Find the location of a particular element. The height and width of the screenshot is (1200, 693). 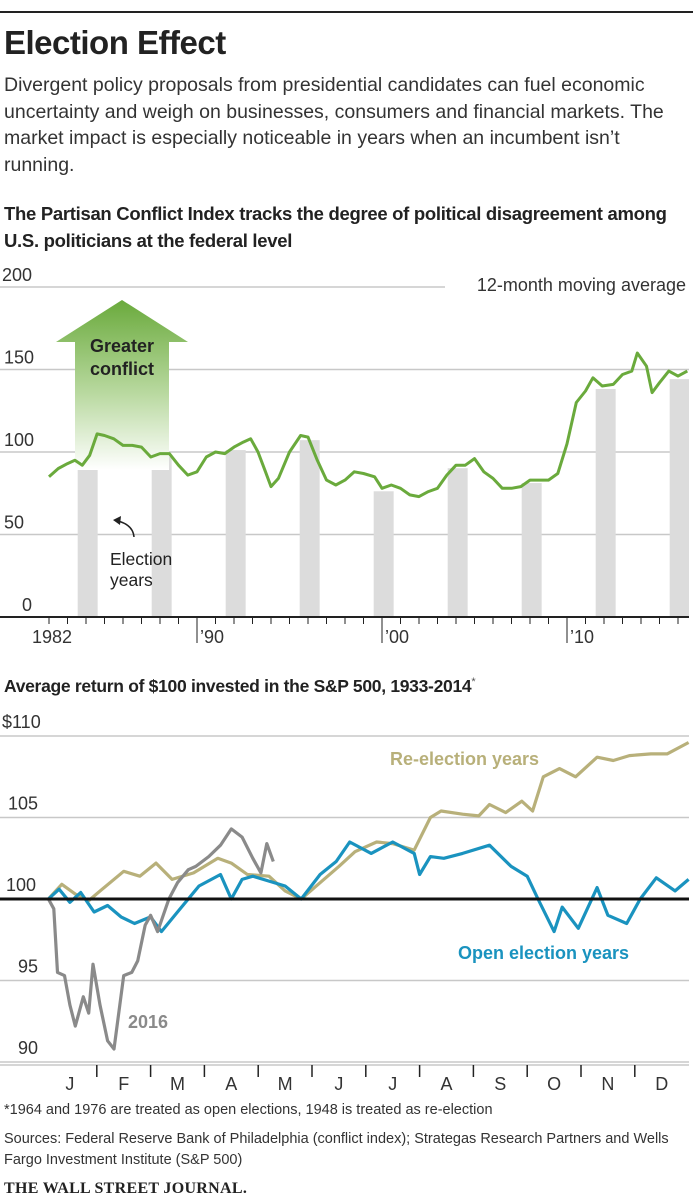

election-years-label-1: Election is located at coordinates (141, 559).